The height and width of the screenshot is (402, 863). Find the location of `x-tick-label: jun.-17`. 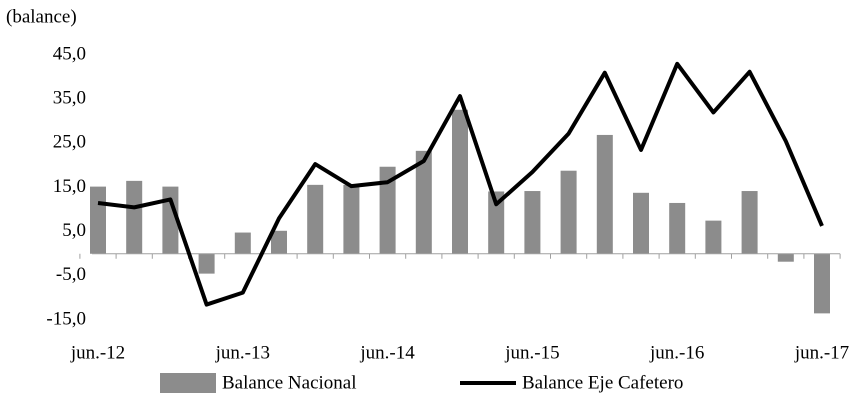

x-tick-label: jun.-17 is located at coordinates (821, 352).